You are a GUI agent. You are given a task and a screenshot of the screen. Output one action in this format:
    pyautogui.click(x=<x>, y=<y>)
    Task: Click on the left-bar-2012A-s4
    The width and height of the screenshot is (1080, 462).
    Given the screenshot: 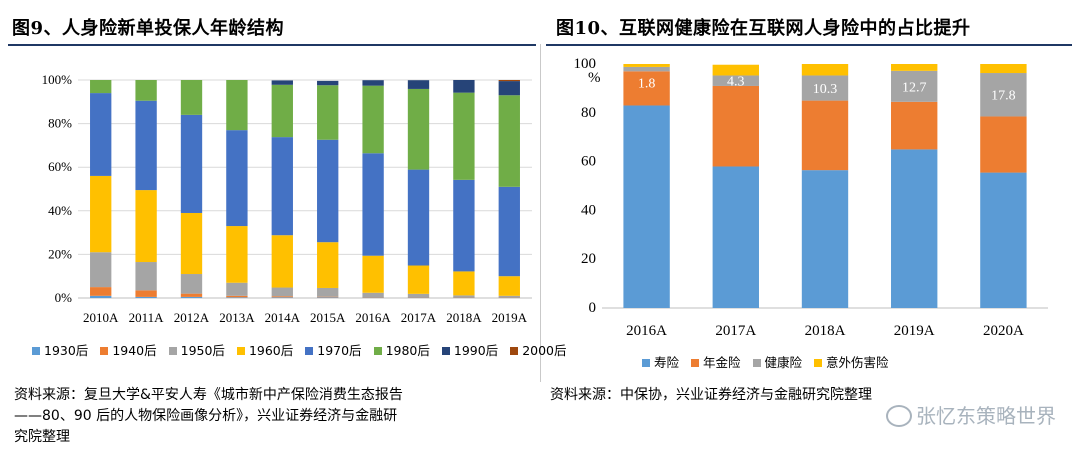 What is the action you would take?
    pyautogui.click(x=191, y=163)
    